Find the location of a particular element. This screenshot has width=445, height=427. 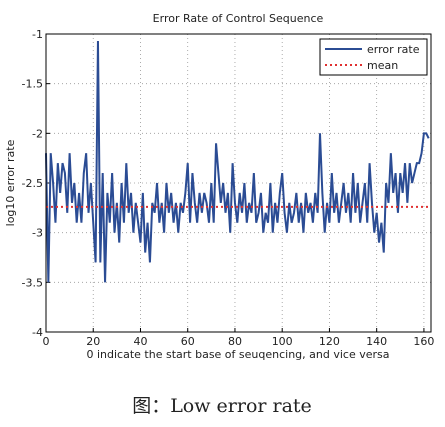

y-tick-label: -3.5 is located at coordinates (32, 282).